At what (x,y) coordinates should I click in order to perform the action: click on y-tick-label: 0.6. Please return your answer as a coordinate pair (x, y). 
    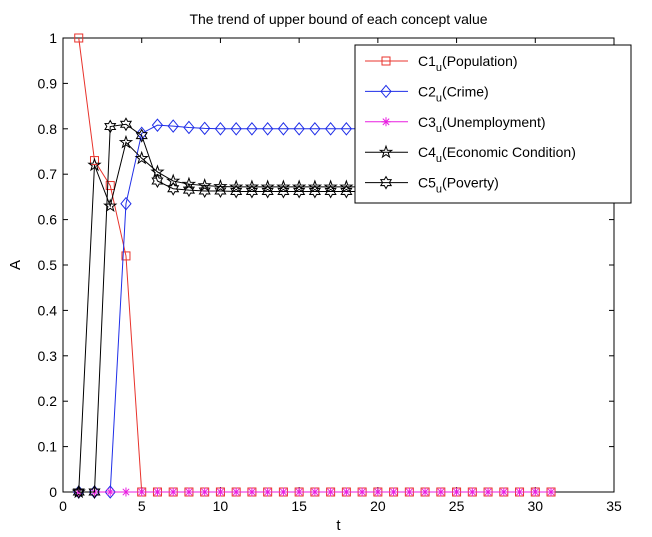
    Looking at the image, I should click on (48, 220).